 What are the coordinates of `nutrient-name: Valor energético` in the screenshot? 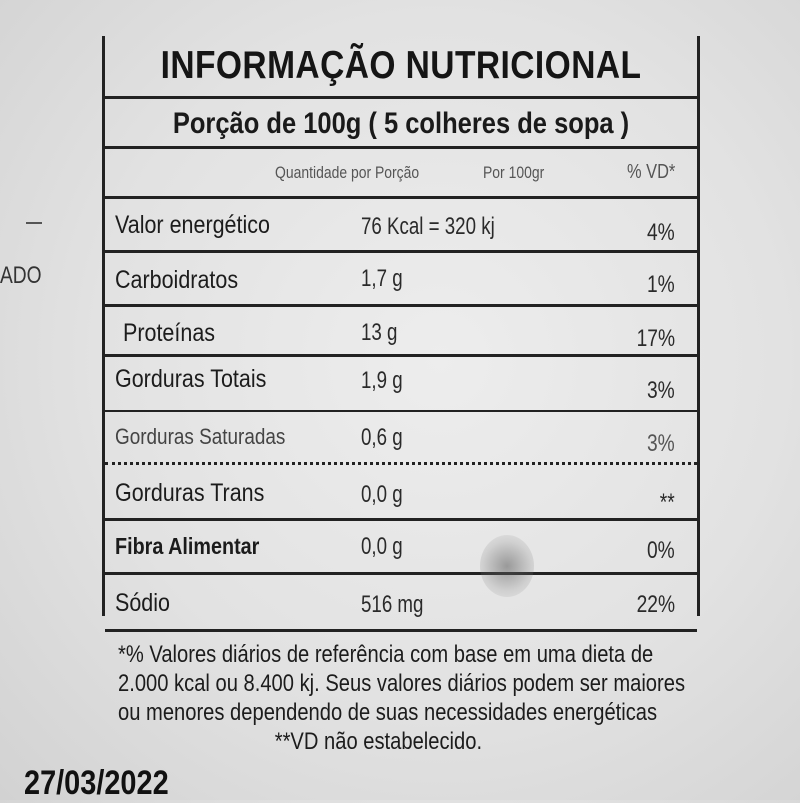 It's located at (192, 225).